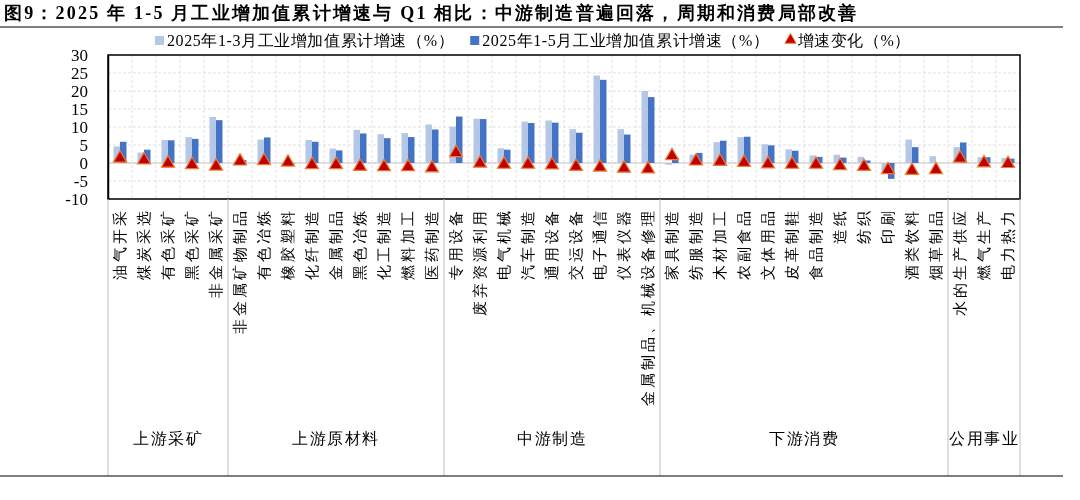 Image resolution: width=1080 pixels, height=500 pixels. Describe the element at coordinates (83, 163) in the screenshot. I see `y-tick-label: 0` at that location.